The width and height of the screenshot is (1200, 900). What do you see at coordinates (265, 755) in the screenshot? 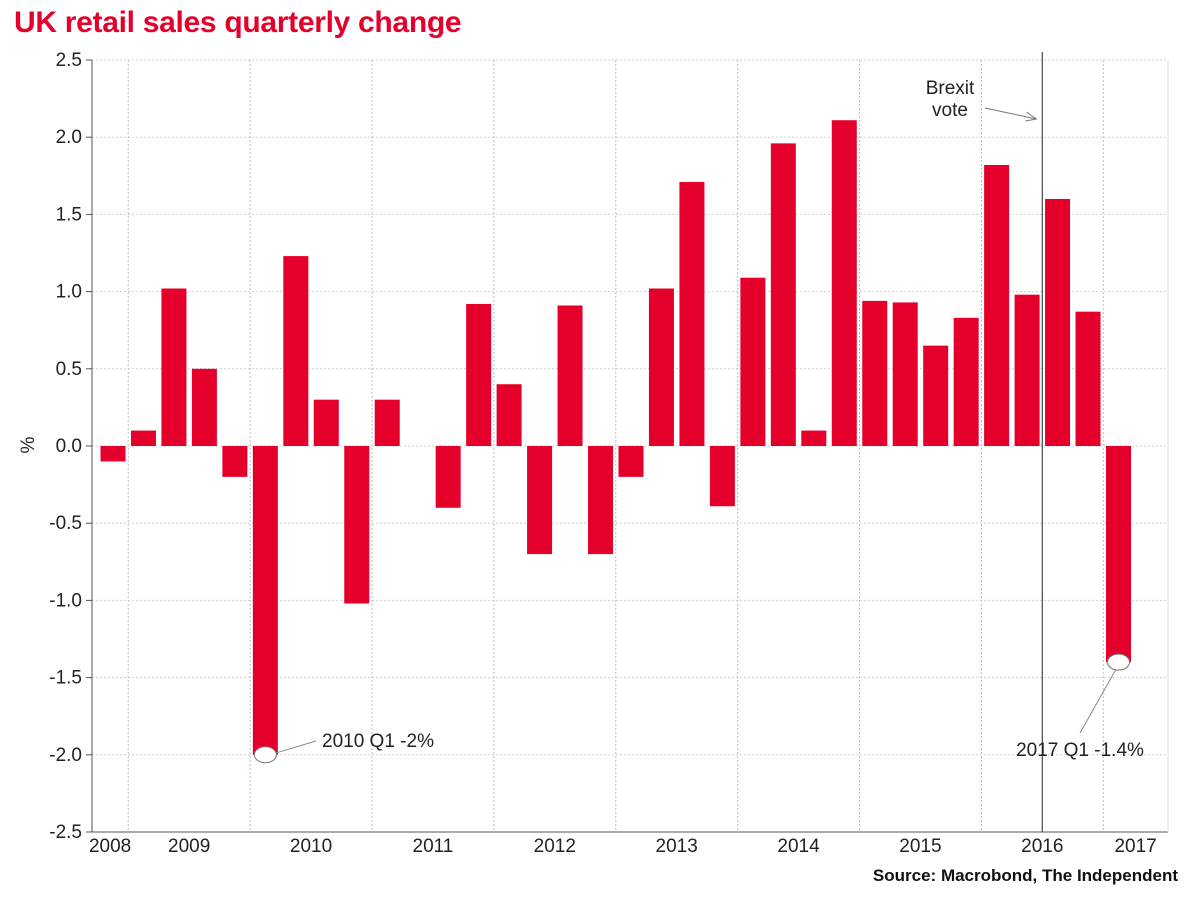
I see `annotation-marker-2010q1` at bounding box center [265, 755].